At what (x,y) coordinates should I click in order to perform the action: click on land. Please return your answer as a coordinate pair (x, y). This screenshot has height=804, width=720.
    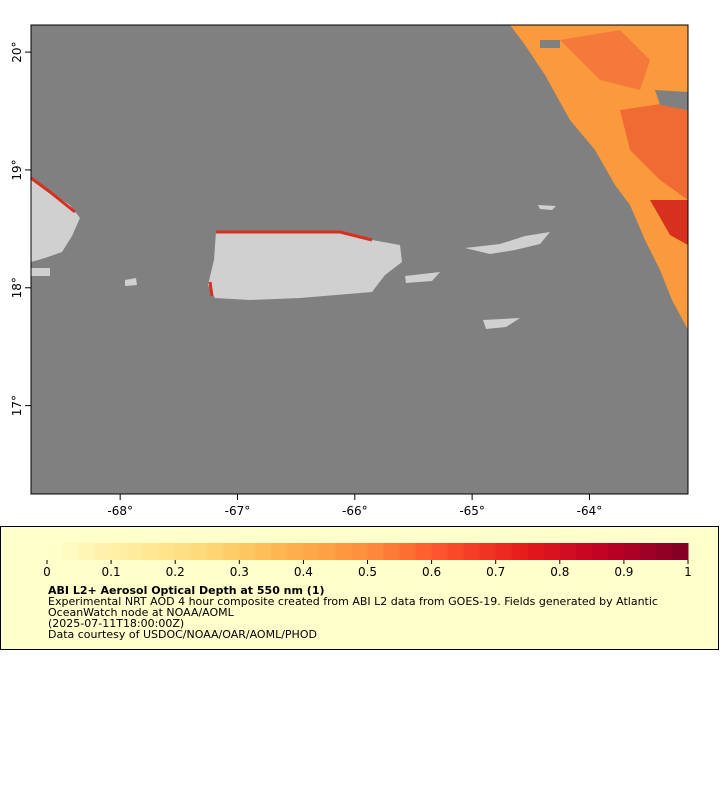
    Looking at the image, I should click on (293, 253).